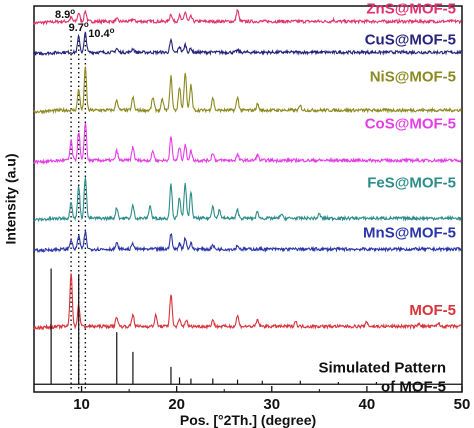 Image resolution: width=474 pixels, height=428 pixels. What do you see at coordinates (382, 368) in the screenshot?
I see `series-label: Simulated Pattern` at bounding box center [382, 368].